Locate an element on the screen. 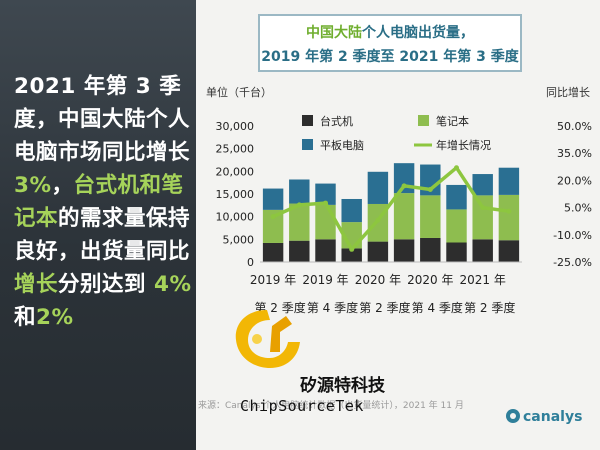 The image size is (600, 450). growth-line is located at coordinates (391, 208).